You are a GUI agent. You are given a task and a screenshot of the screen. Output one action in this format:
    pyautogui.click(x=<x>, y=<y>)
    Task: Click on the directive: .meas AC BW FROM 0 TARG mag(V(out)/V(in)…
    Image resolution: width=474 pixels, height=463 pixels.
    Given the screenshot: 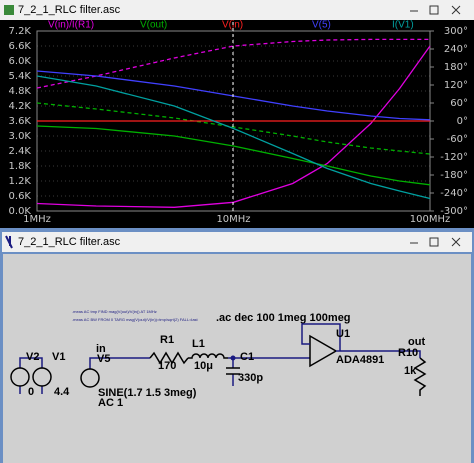 What is the action you would take?
    pyautogui.click(x=135, y=319)
    